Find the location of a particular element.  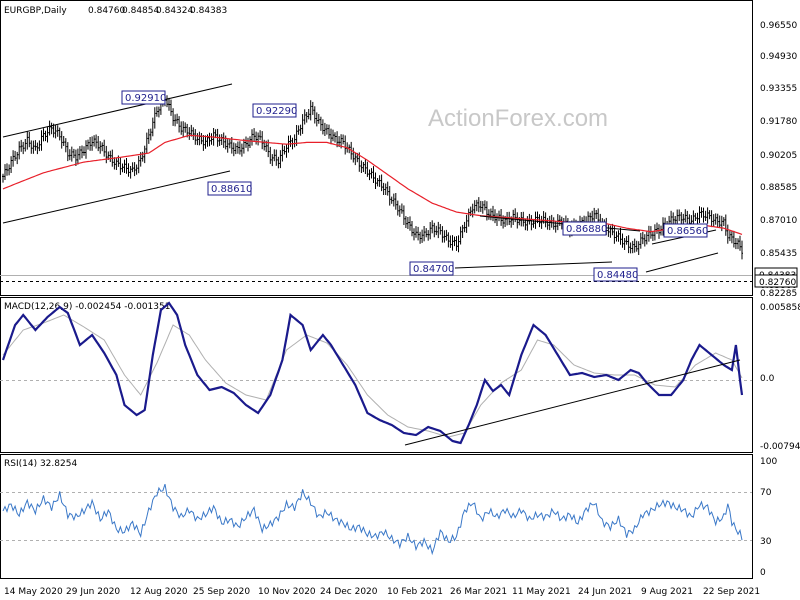

annotation-label: 0.86880 is located at coordinates (586, 229).